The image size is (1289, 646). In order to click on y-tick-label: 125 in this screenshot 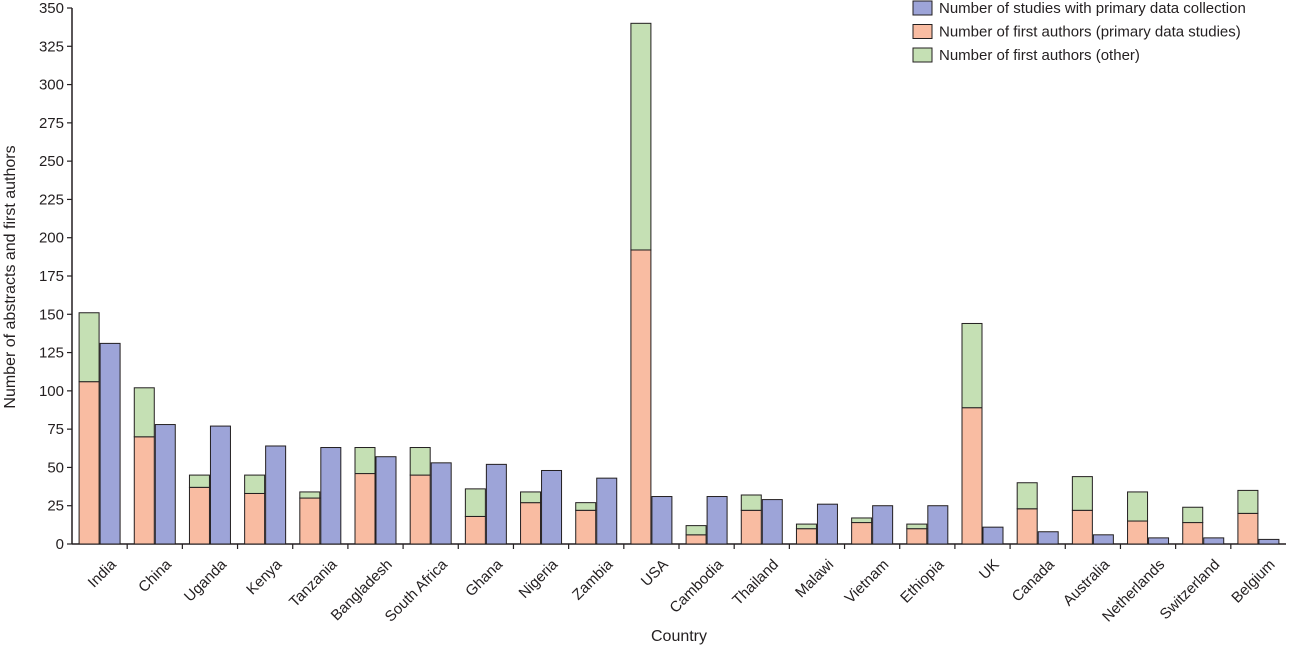, I will do `click(51, 353)`.